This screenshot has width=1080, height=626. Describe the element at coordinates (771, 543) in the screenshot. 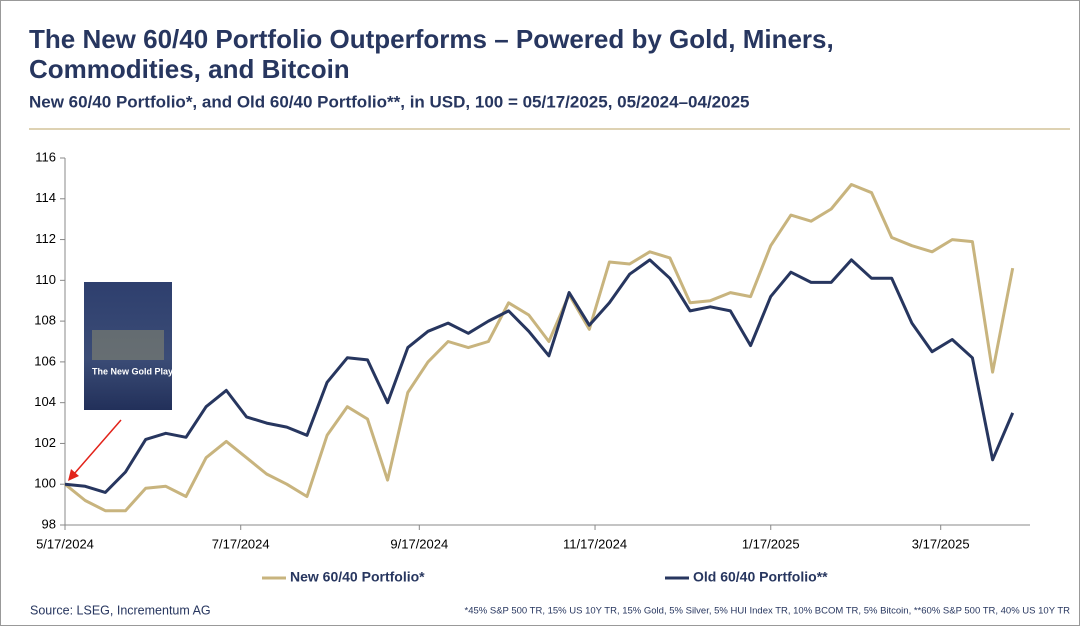

I see `x-tick-label: 1/17/2025` at that location.